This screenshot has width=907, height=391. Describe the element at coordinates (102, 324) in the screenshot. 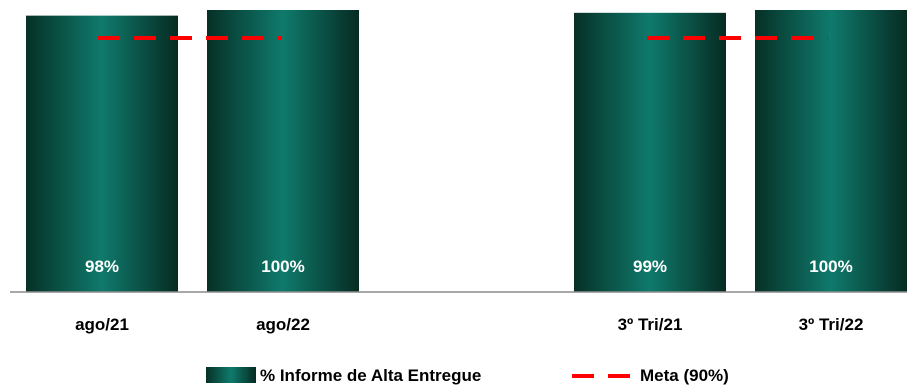

I see `category-label: ago/21` at that location.